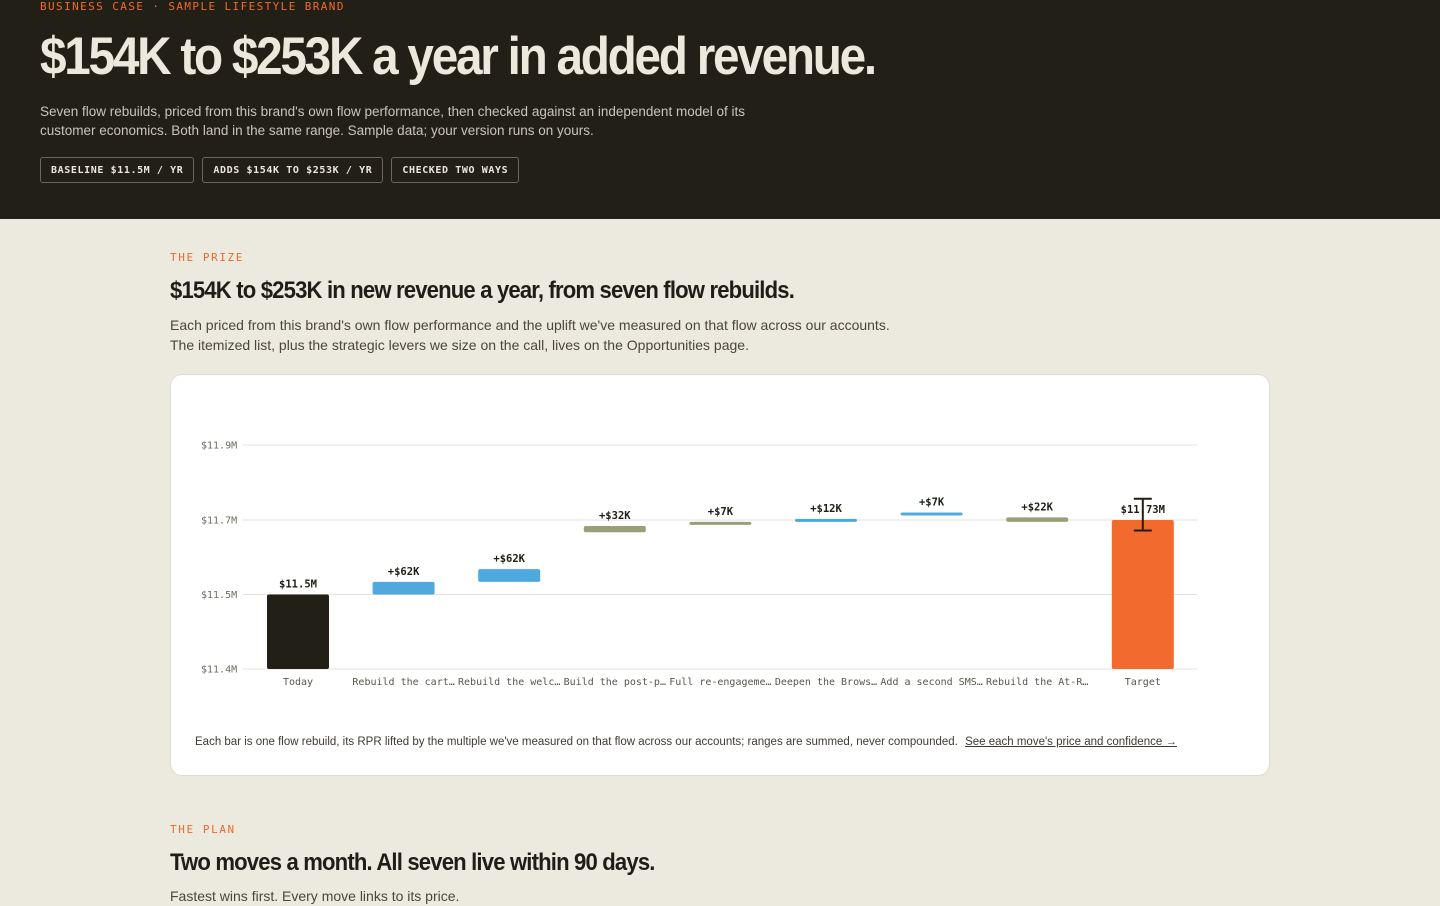 The width and height of the screenshot is (1440, 906). Describe the element at coordinates (298, 585) in the screenshot. I see `data-label: $11.5M` at that location.